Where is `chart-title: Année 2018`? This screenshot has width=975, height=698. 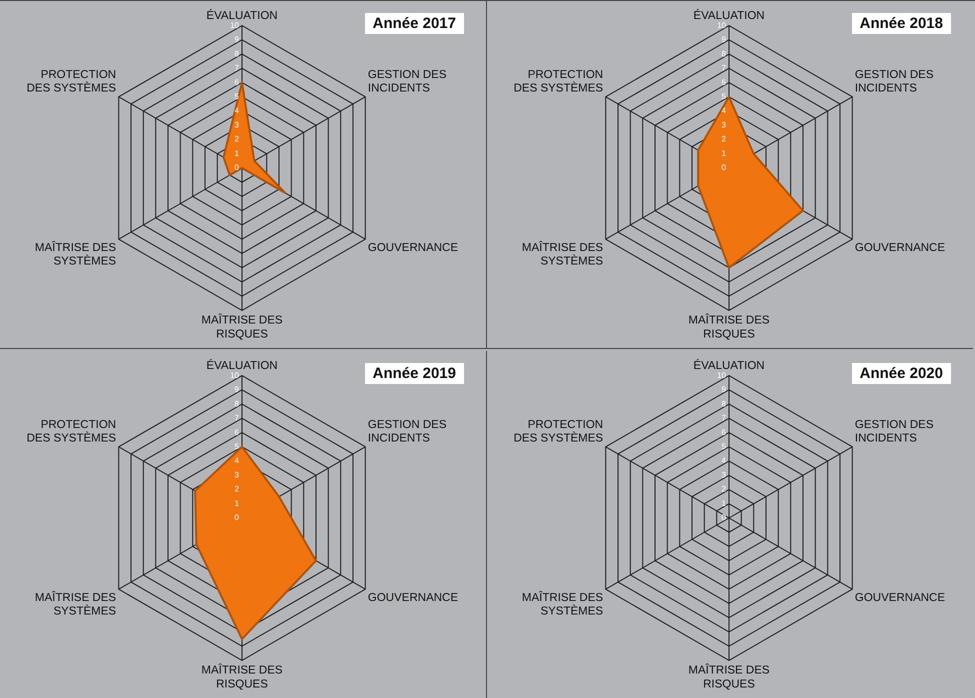
chart-title: Année 2018 is located at coordinates (901, 23).